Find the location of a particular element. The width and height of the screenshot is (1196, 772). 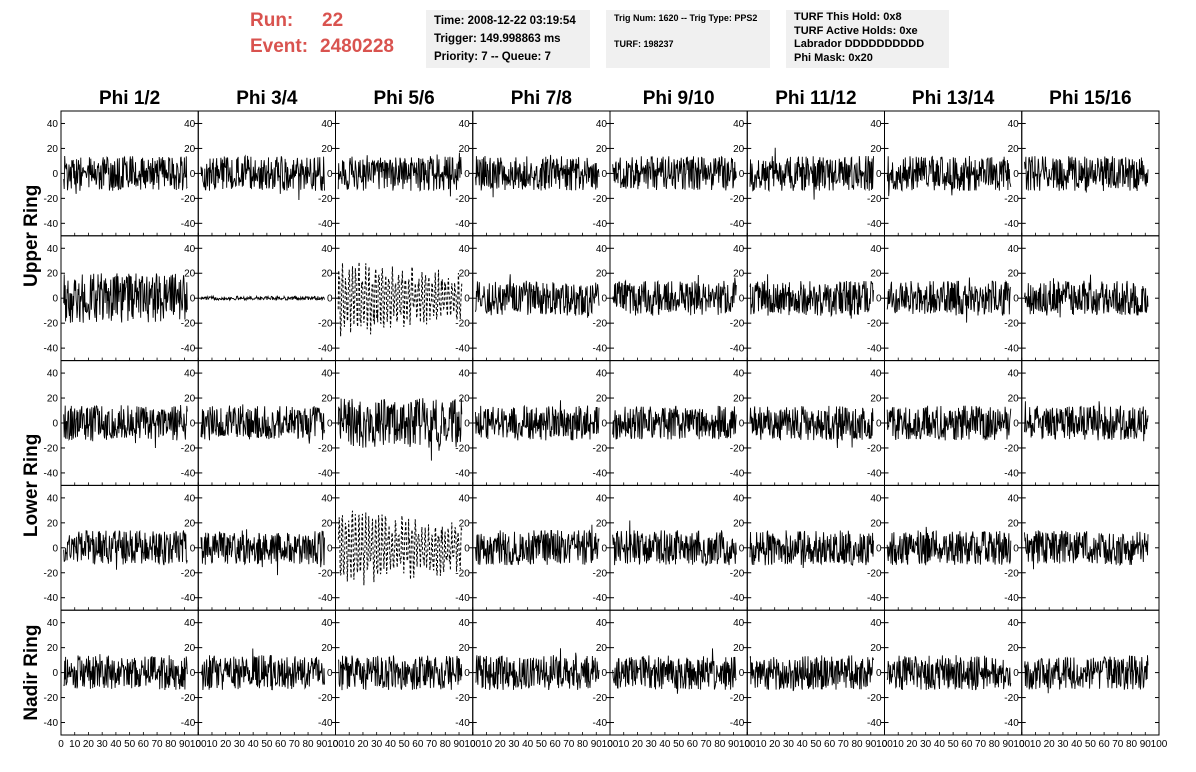

column-label: Phi 9/10 is located at coordinates (679, 98).